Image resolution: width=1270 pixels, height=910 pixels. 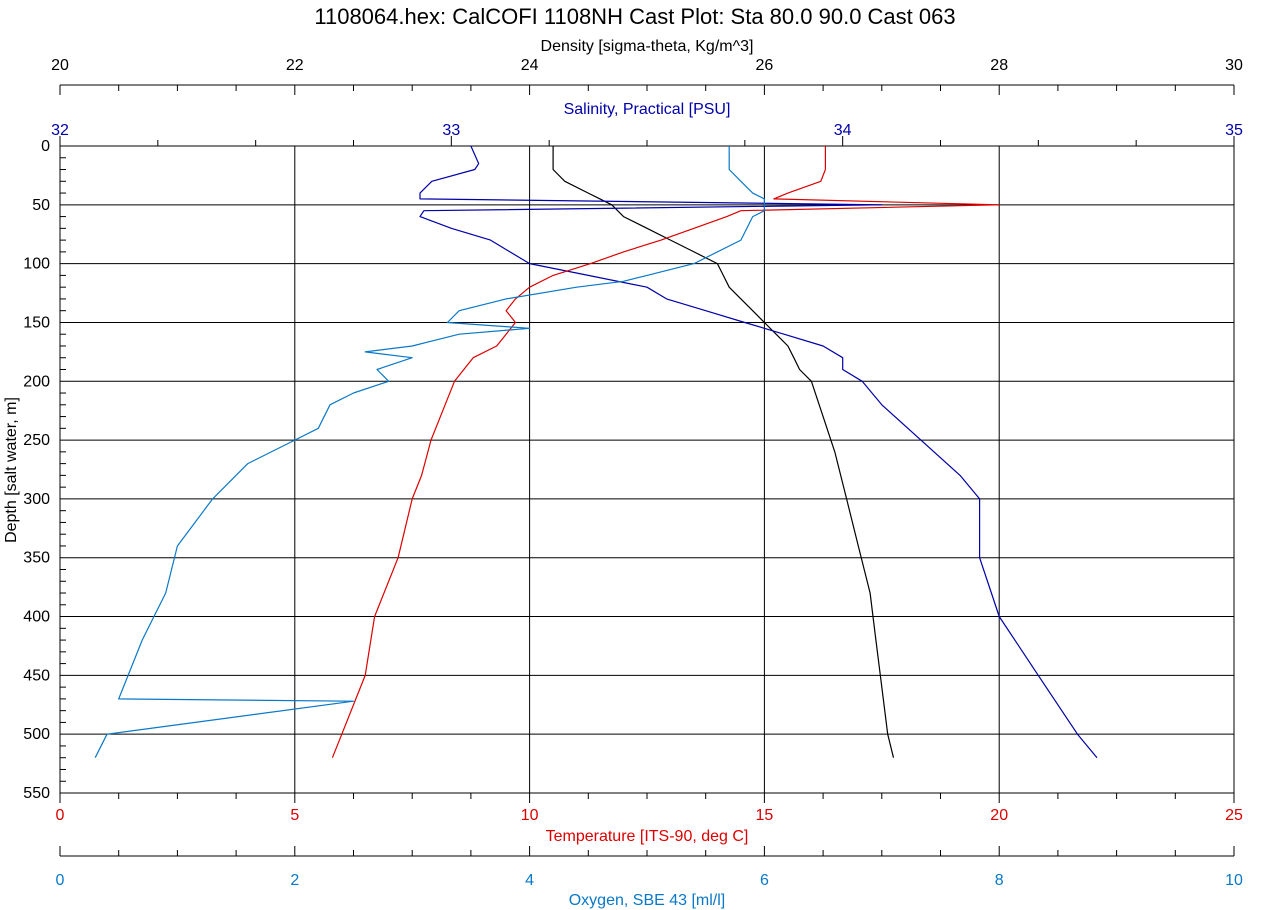 What do you see at coordinates (647, 836) in the screenshot?
I see `temperature-axis-title: Temperature [ITS-90, deg C]` at bounding box center [647, 836].